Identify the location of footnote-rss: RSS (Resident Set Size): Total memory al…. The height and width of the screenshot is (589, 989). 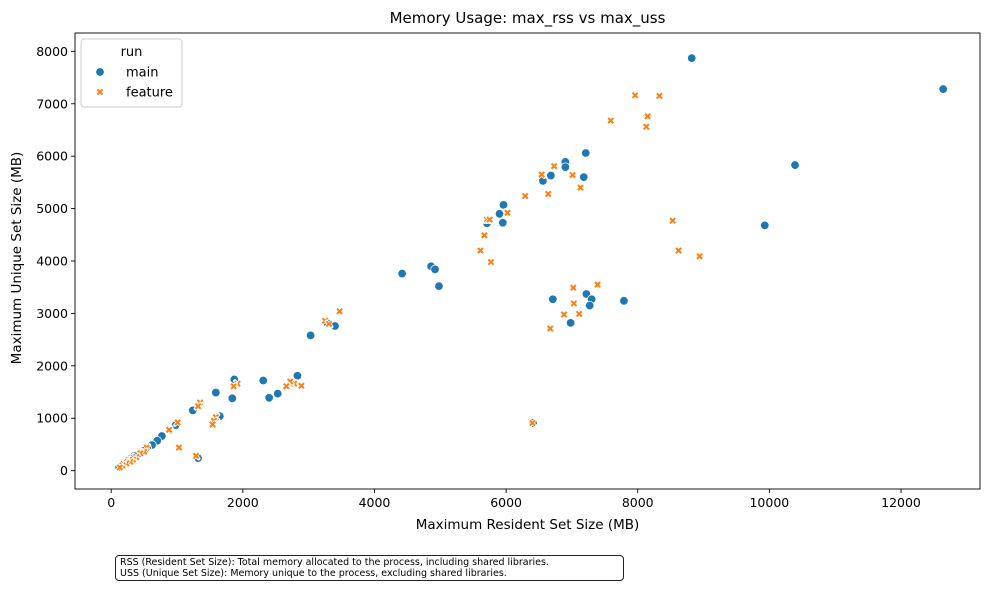
(334, 562).